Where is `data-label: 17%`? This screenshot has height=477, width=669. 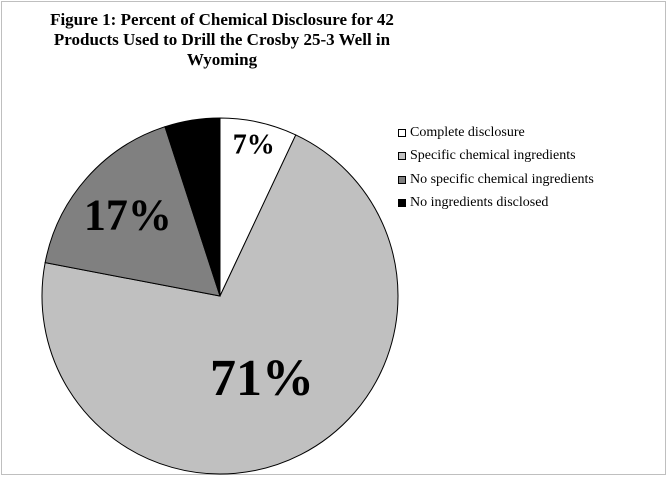
data-label: 17% is located at coordinates (128, 214).